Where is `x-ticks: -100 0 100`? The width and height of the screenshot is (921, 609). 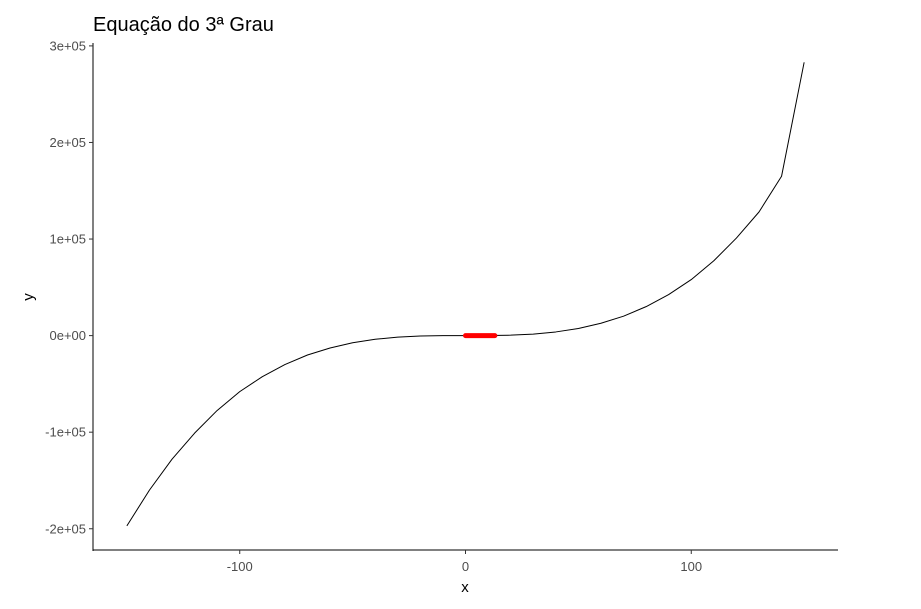
x-ticks: -100 0 100 is located at coordinates (464, 562).